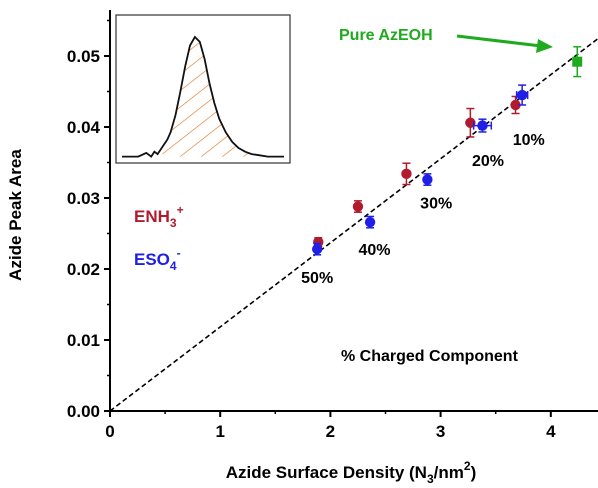 This screenshot has height=488, width=598. What do you see at coordinates (430, 356) in the screenshot?
I see `charged-component-note: % Charged Component` at bounding box center [430, 356].